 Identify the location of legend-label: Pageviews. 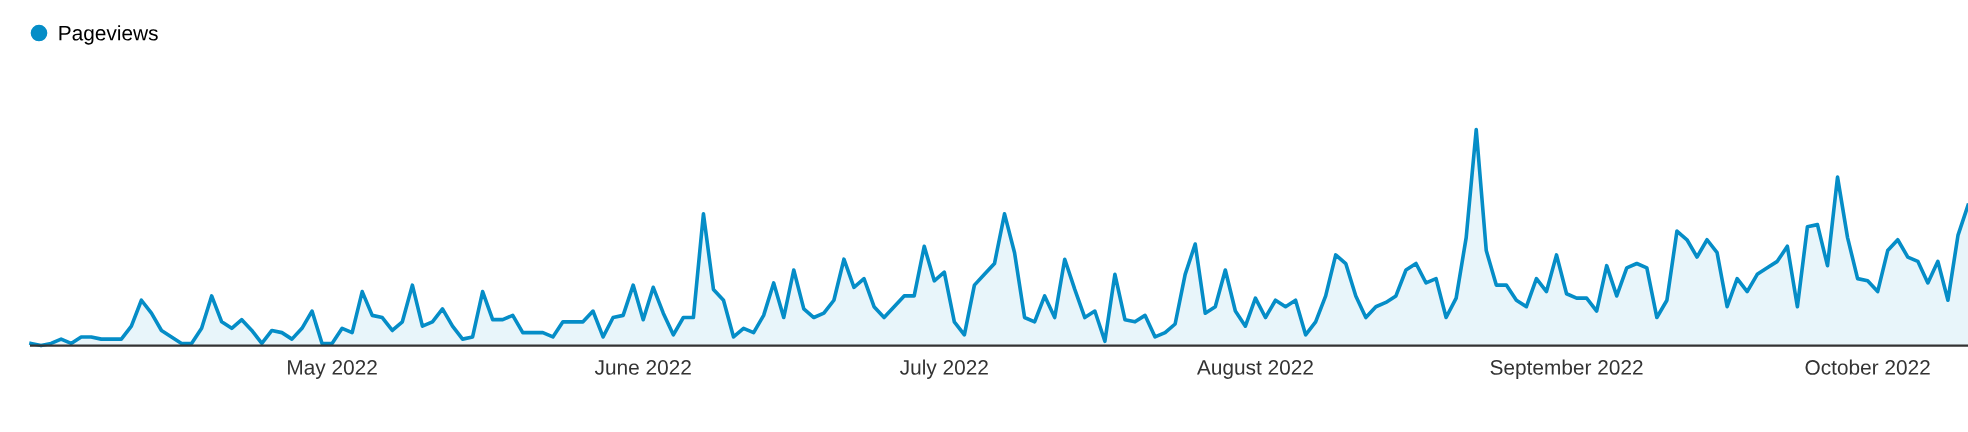
(108, 35).